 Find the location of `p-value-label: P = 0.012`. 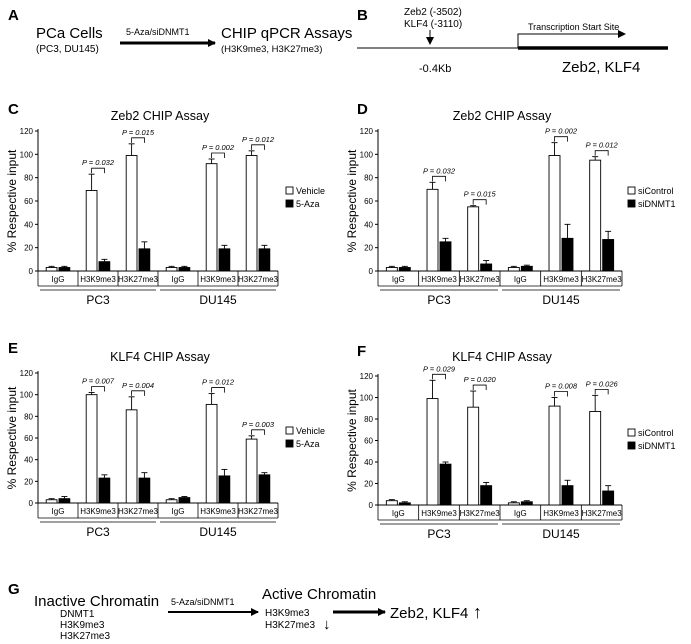

p-value-label: P = 0.012 is located at coordinates (258, 139).